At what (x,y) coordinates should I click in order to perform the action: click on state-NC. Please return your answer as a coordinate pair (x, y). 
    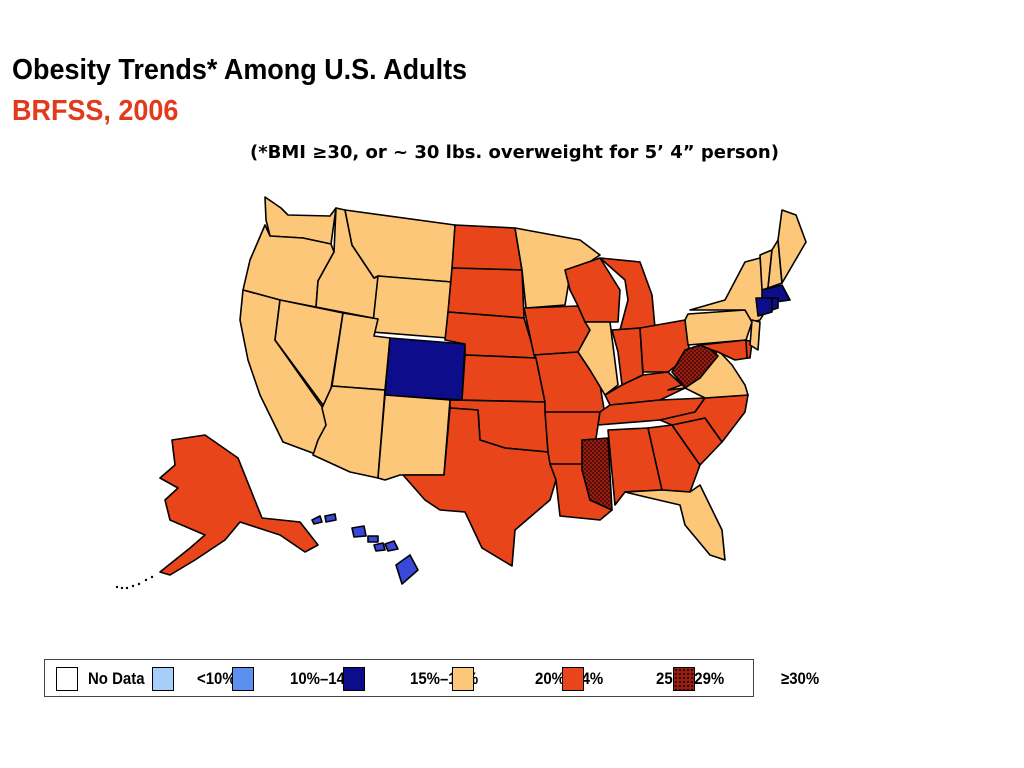
    Looking at the image, I should click on (704, 418).